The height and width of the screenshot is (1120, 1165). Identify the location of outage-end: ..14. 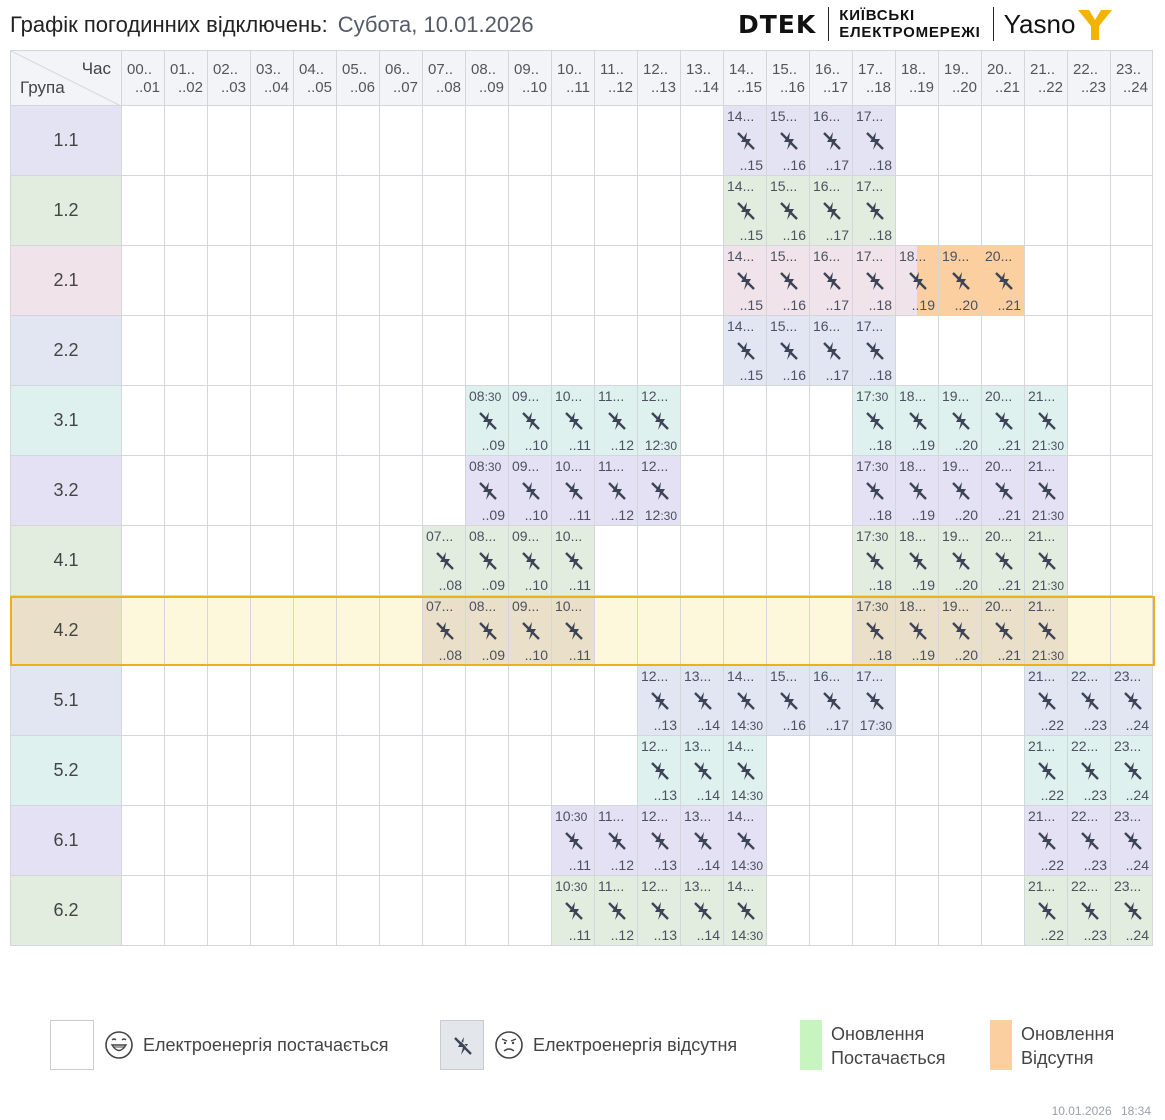
(708, 795).